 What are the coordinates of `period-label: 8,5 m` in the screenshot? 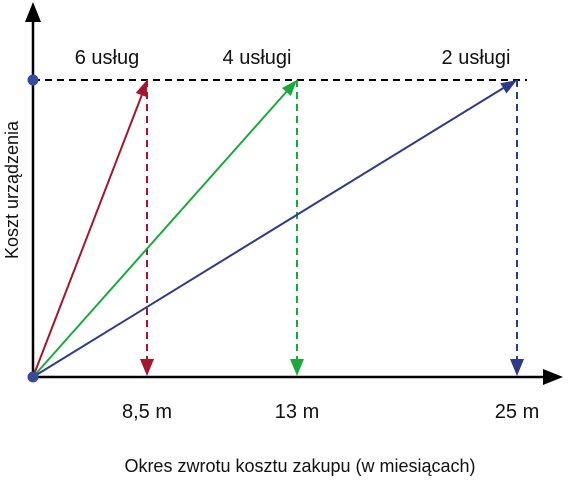 It's located at (147, 412).